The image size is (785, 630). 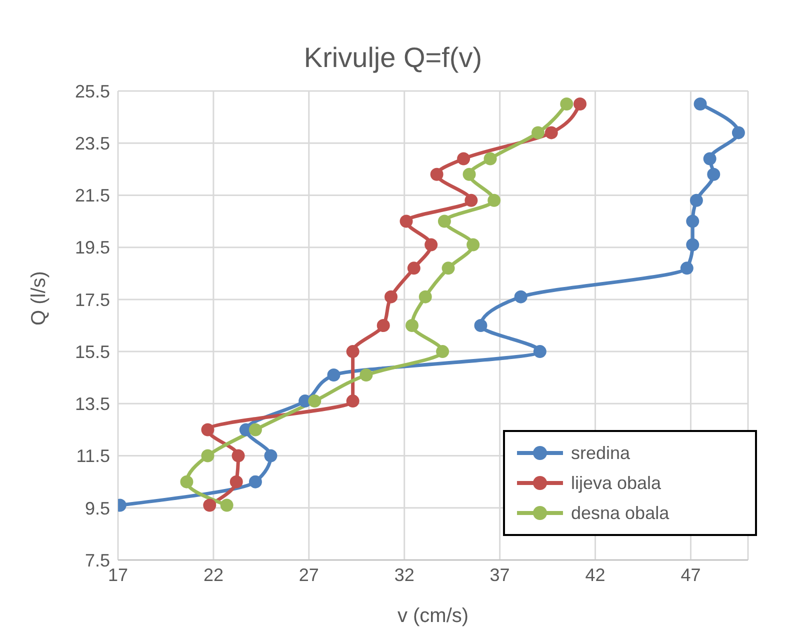 I want to click on x-tick-label: 17, so click(x=118, y=574).